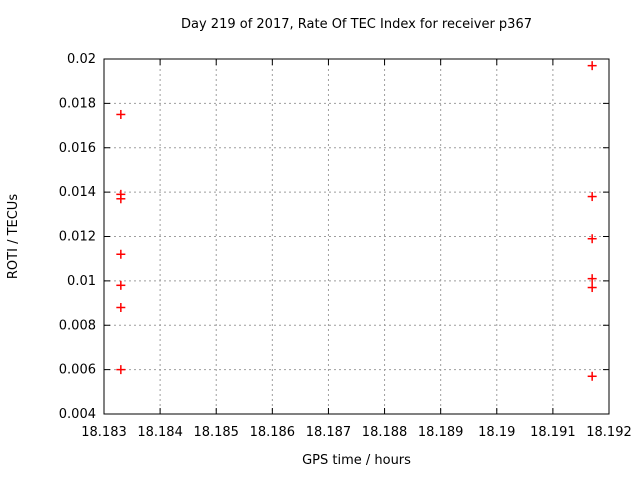 This screenshot has width=640, height=480. What do you see at coordinates (104, 432) in the screenshot?
I see `x-tick-label: 18.183` at bounding box center [104, 432].